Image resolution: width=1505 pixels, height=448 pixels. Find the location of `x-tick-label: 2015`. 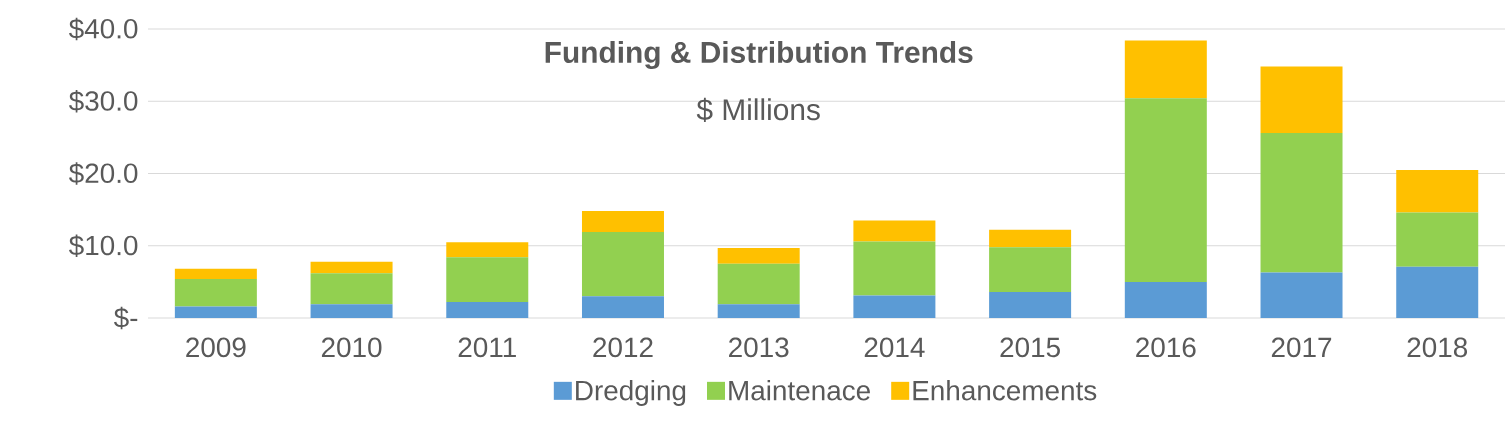

x-tick-label: 2015 is located at coordinates (1030, 347).